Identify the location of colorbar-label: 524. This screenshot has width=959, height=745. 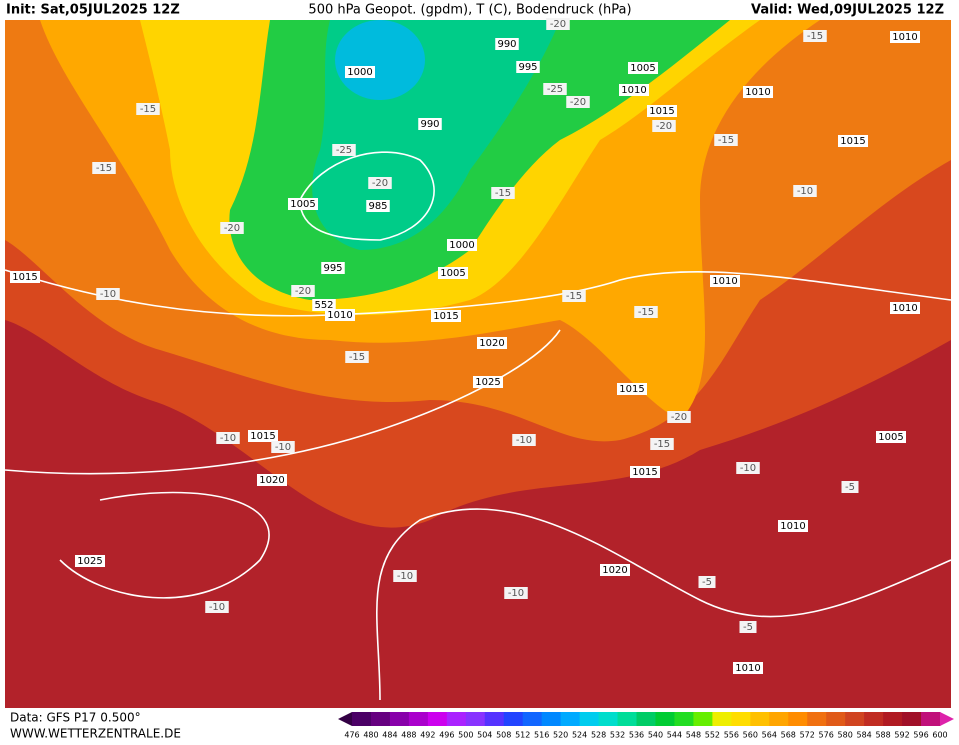
(579, 735).